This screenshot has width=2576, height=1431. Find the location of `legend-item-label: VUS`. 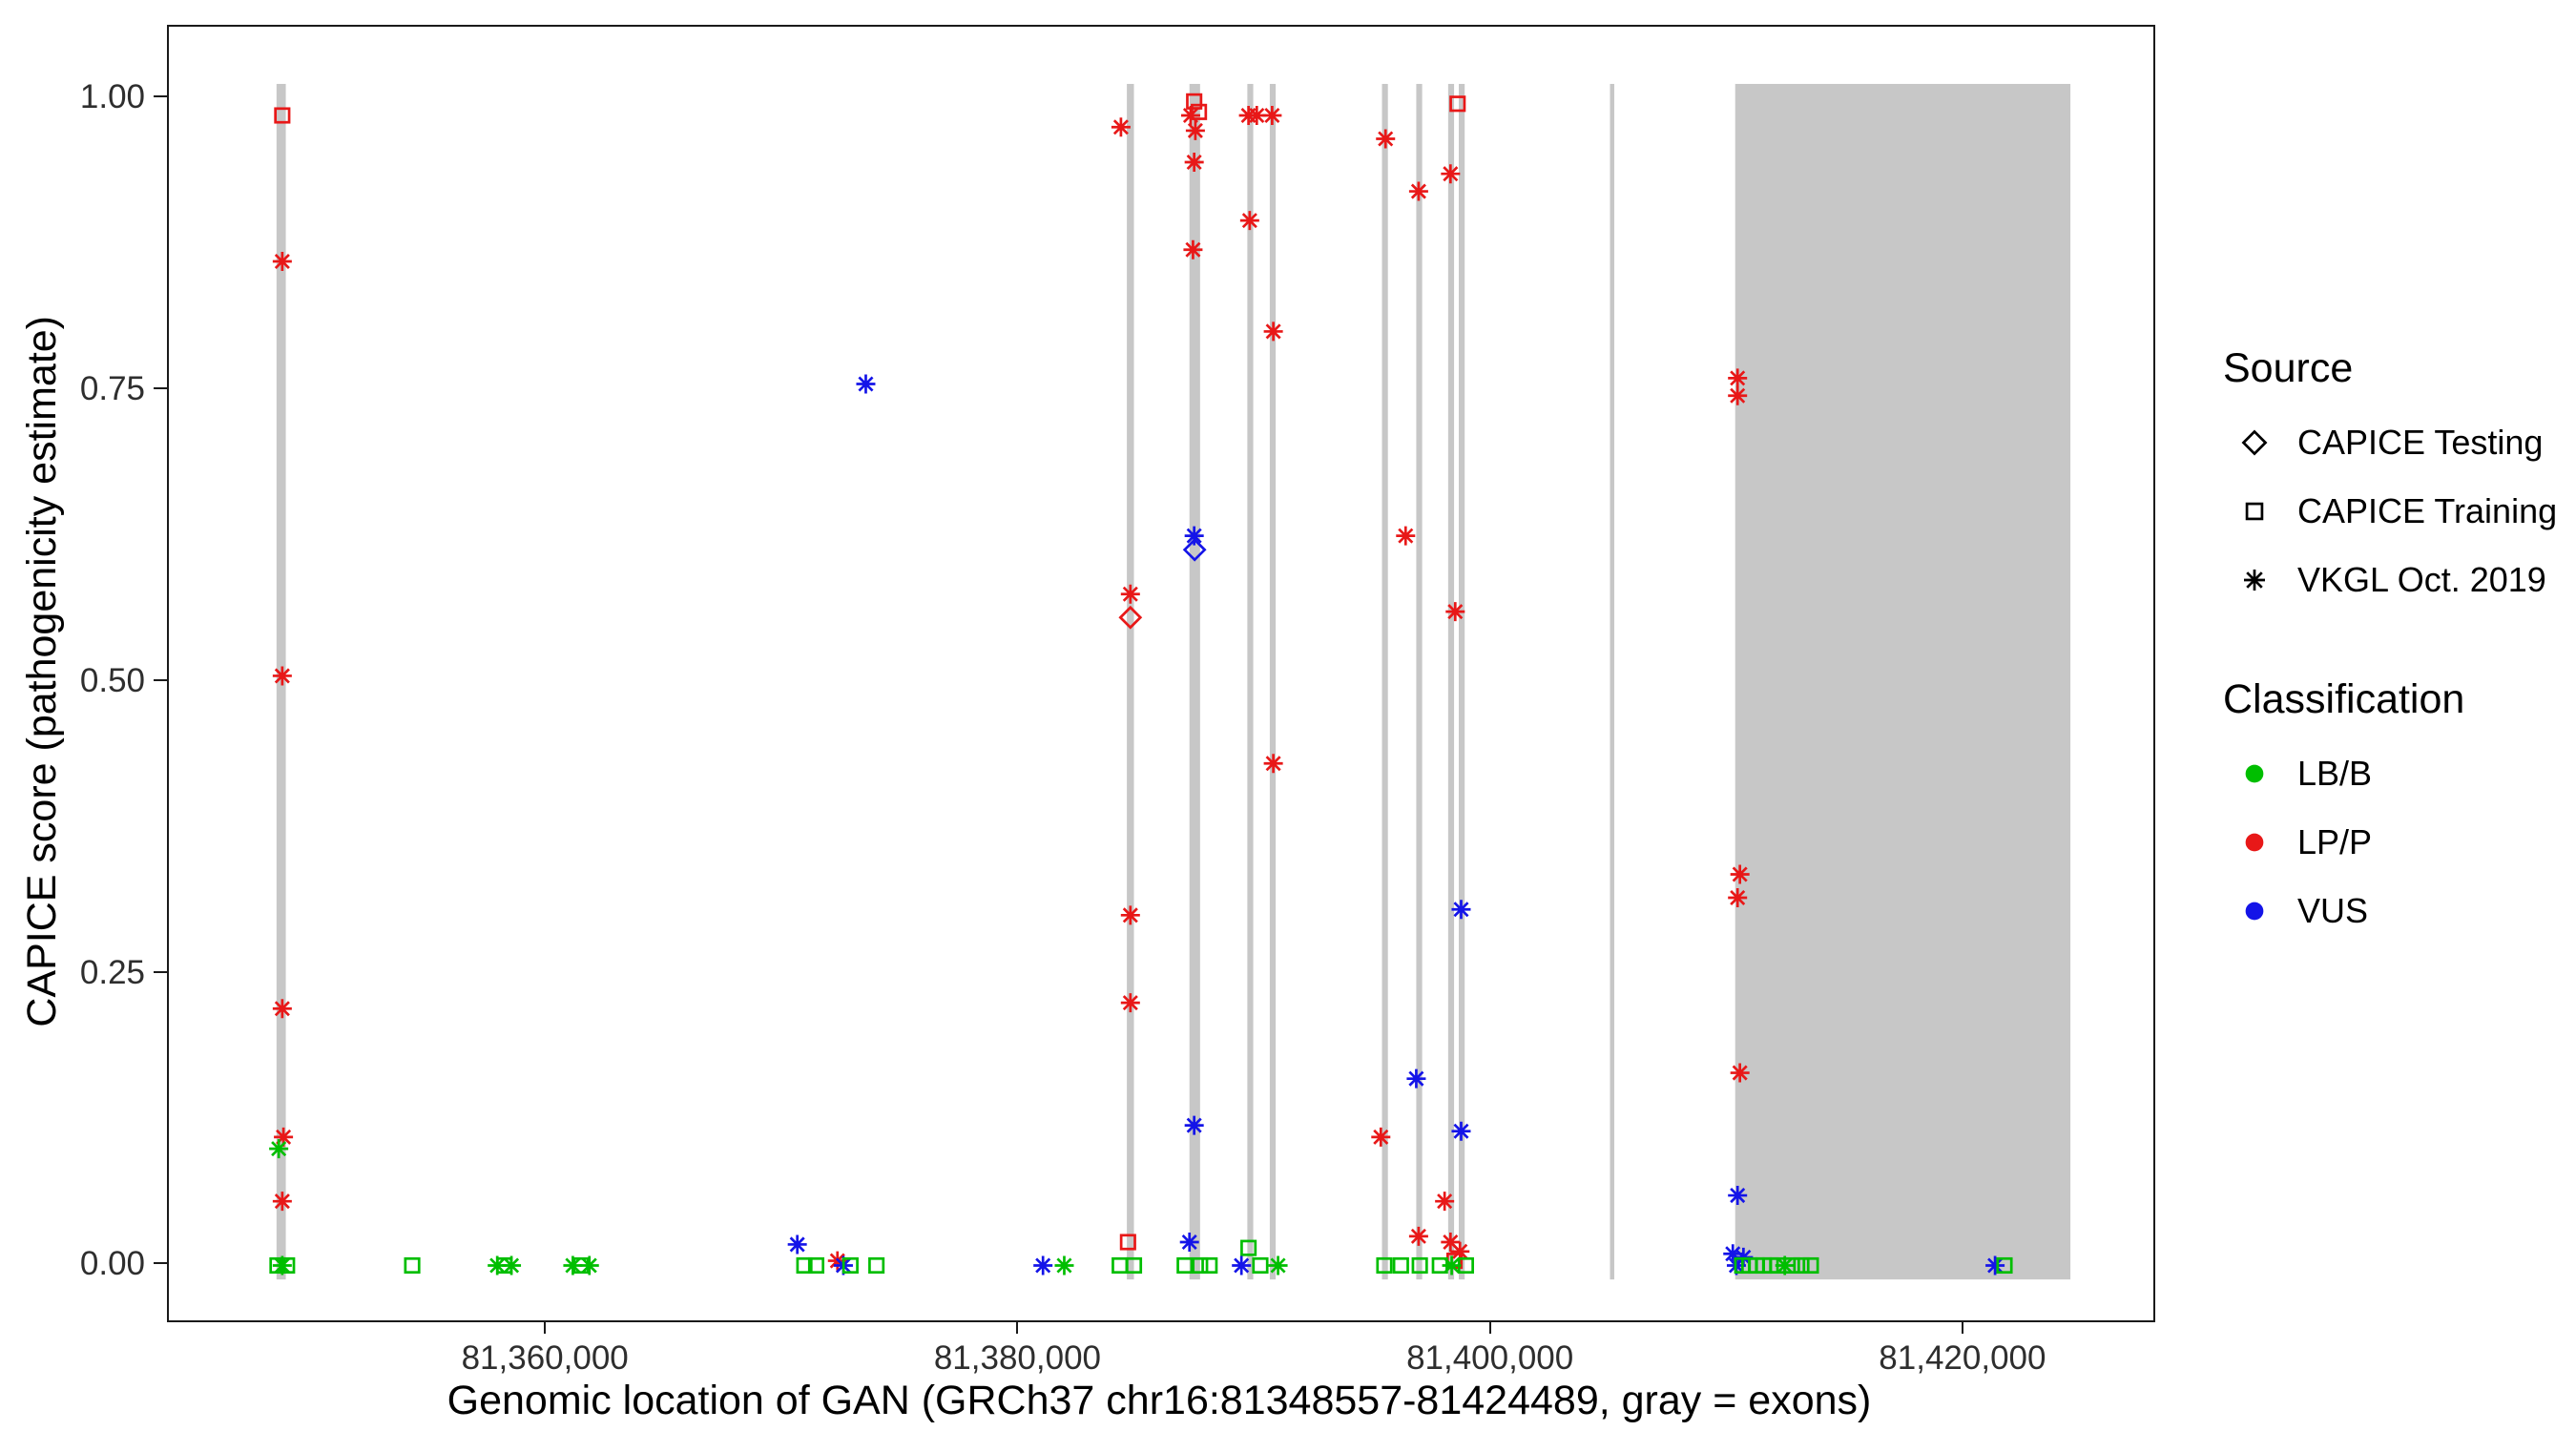

legend-item-label: VUS is located at coordinates (2333, 910).